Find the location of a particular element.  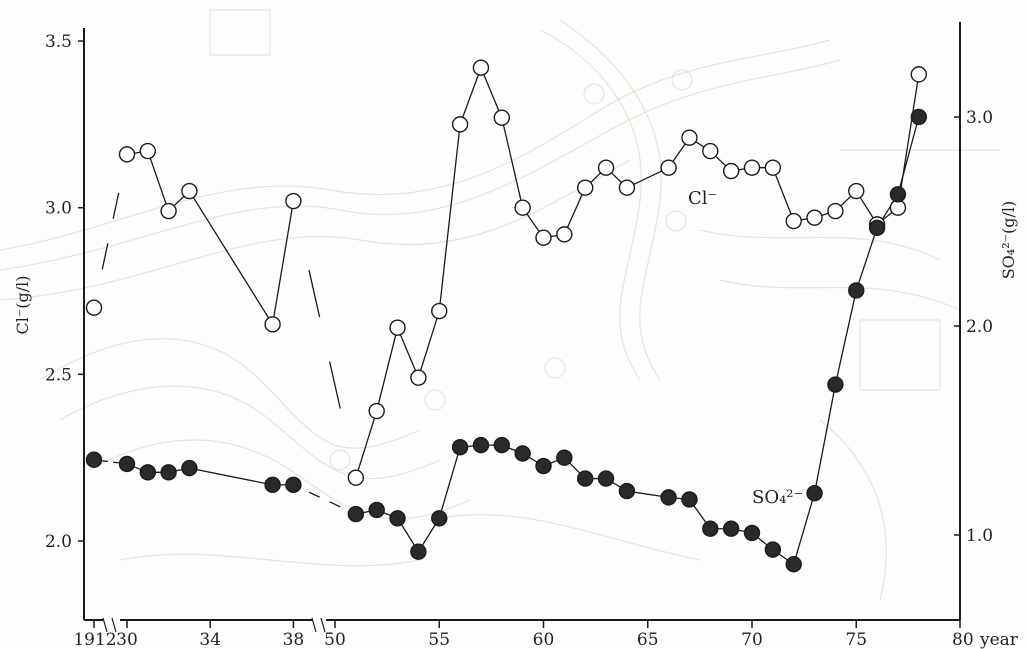

right-tick-label: 3.0 is located at coordinates (979, 118).